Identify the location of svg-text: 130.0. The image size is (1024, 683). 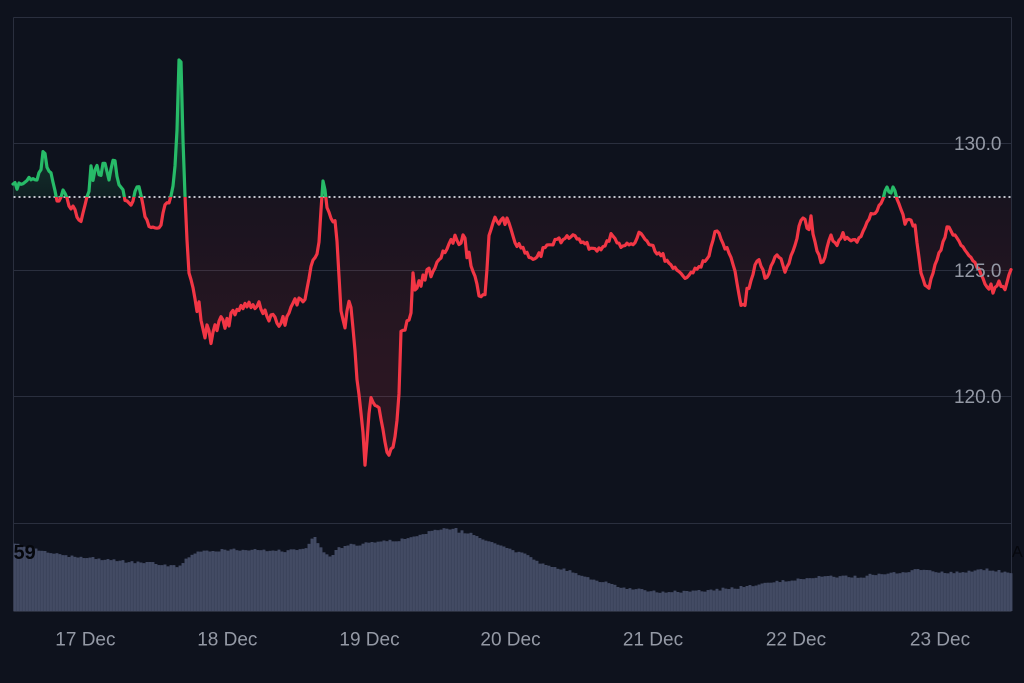
(978, 144).